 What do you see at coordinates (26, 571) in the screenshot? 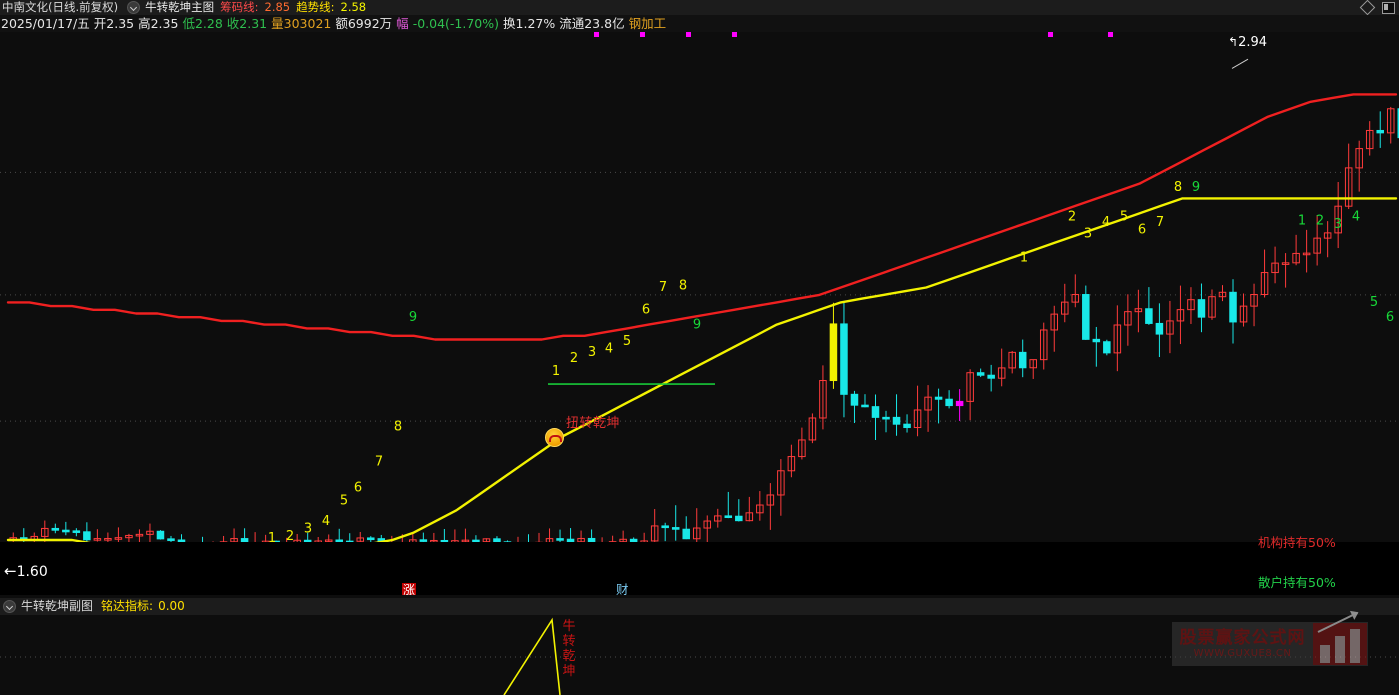
I see `price-low-tag: ←1.60` at bounding box center [26, 571].